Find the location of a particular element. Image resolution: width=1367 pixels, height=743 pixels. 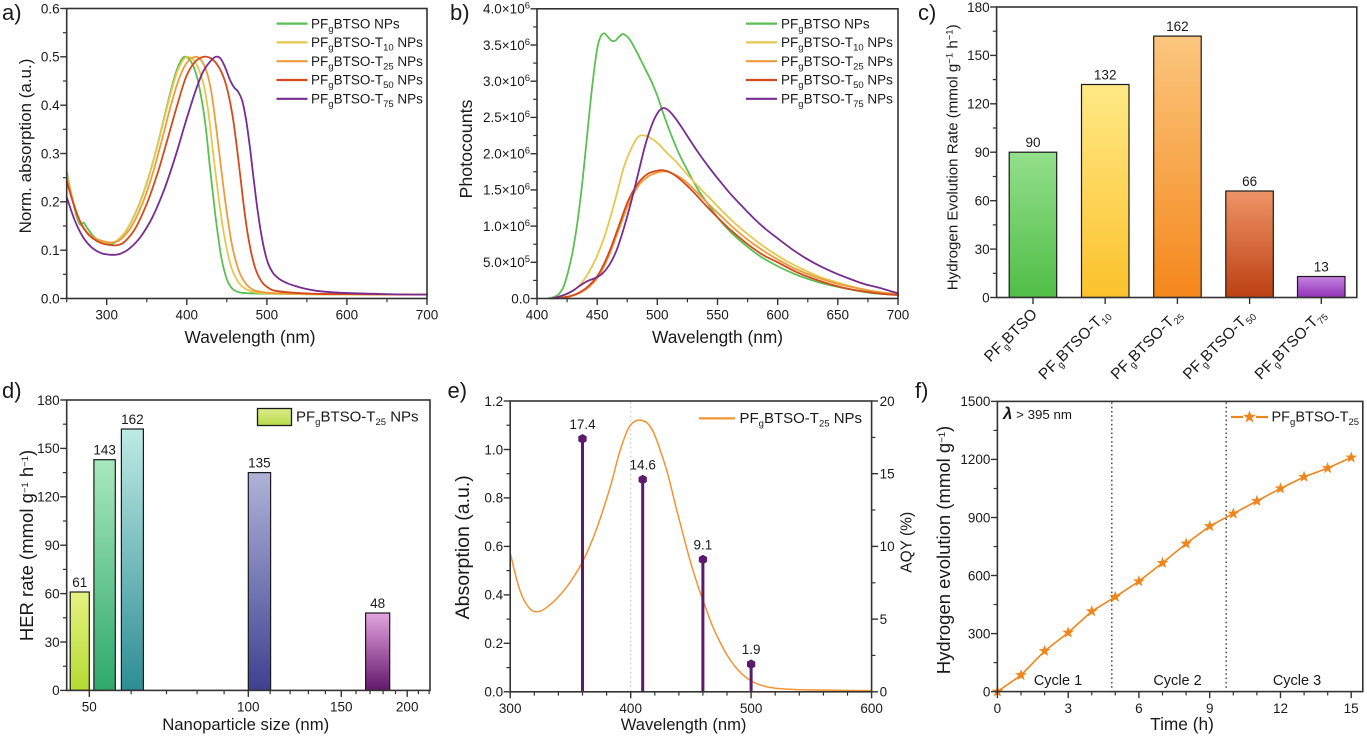

svg-text: Cycle 2 is located at coordinates (1177, 681).